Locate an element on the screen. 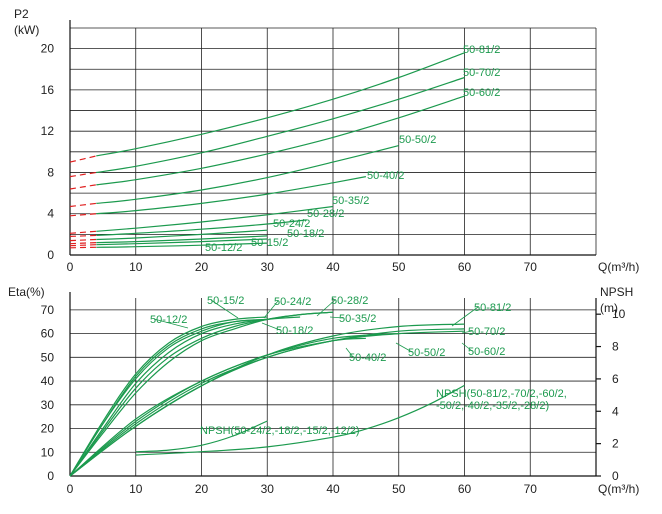 This screenshot has width=662, height=514. y-right-axis-unit: (m) is located at coordinates (609, 308).